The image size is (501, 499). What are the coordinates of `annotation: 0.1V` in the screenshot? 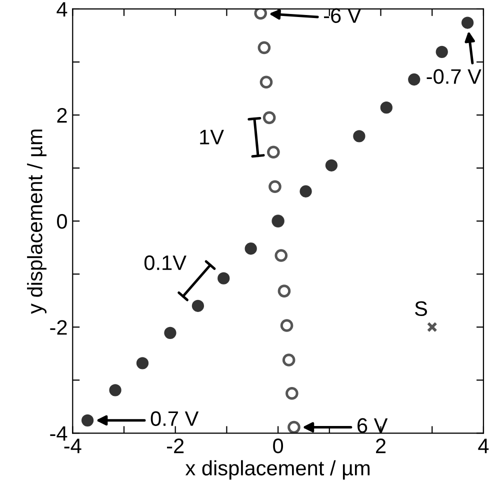 It's located at (165, 262).